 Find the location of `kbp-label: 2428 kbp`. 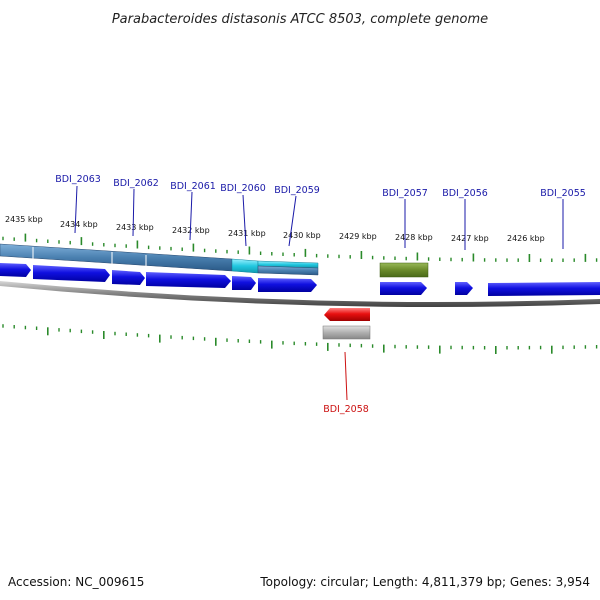

kbp-label: 2428 kbp is located at coordinates (414, 237).